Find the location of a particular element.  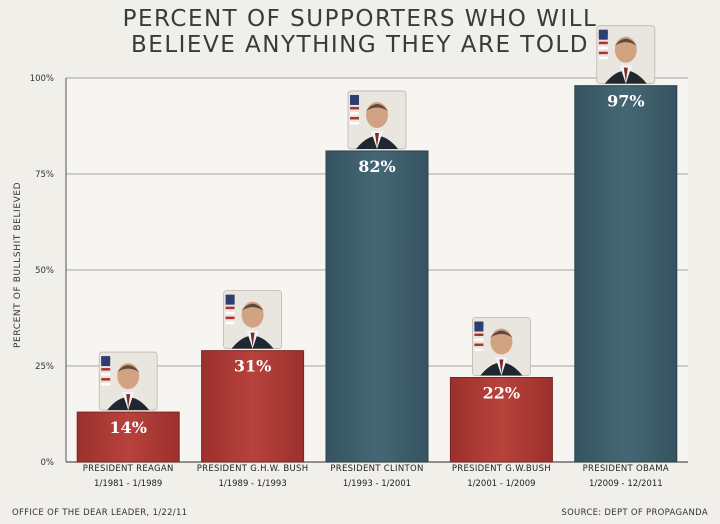

bar-value-label-4: 22% is located at coordinates (501, 393).